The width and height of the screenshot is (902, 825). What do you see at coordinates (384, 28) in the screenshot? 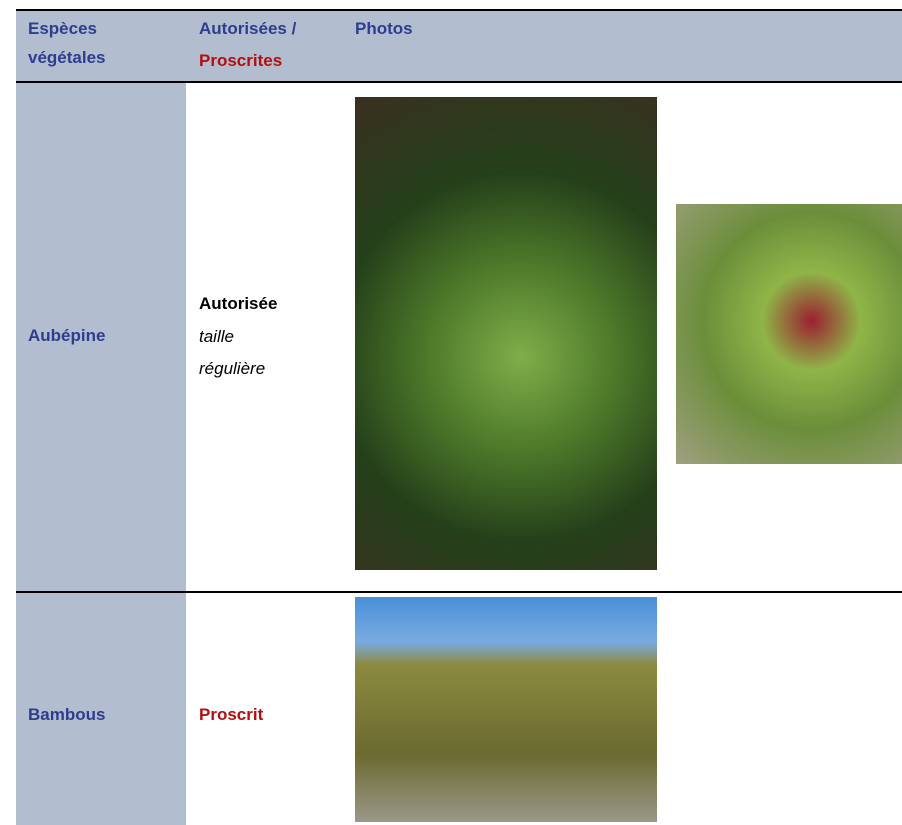
I see `header-photos: Photos` at bounding box center [384, 28].